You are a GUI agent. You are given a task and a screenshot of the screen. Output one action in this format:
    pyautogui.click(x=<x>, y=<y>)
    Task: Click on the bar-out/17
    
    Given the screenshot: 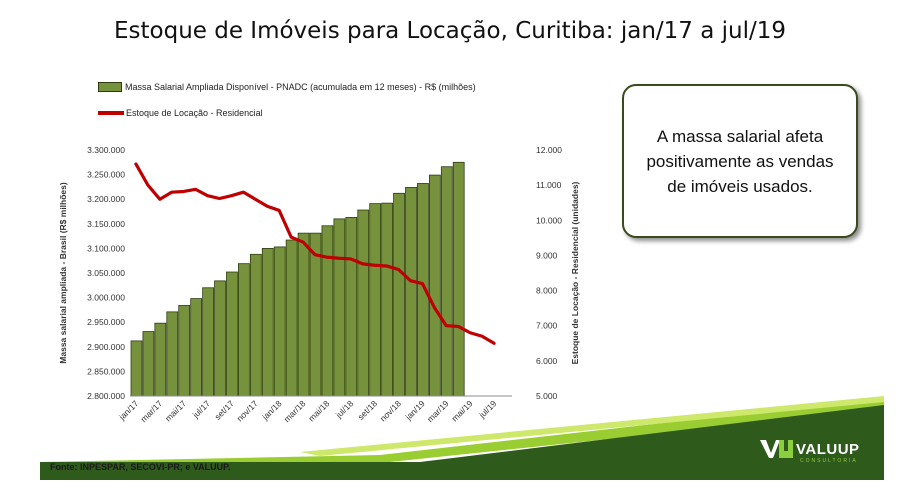 What is the action you would take?
    pyautogui.click(x=244, y=330)
    